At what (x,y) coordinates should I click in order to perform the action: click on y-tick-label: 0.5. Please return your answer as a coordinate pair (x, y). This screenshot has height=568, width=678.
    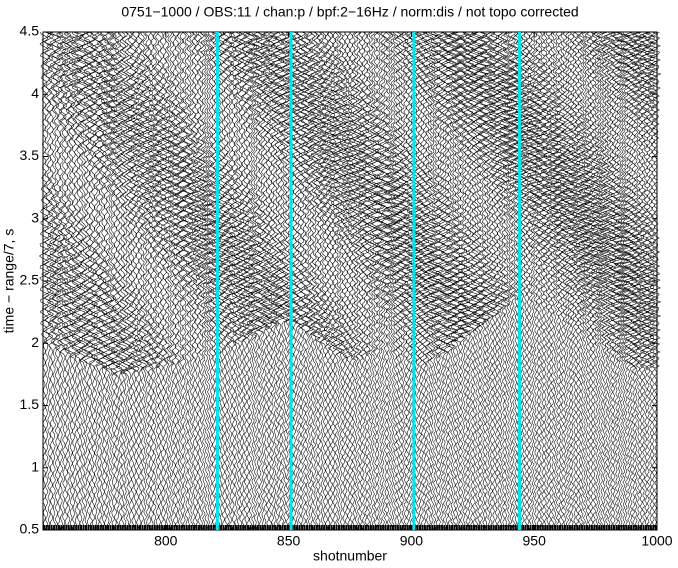
    Looking at the image, I should click on (30, 529).